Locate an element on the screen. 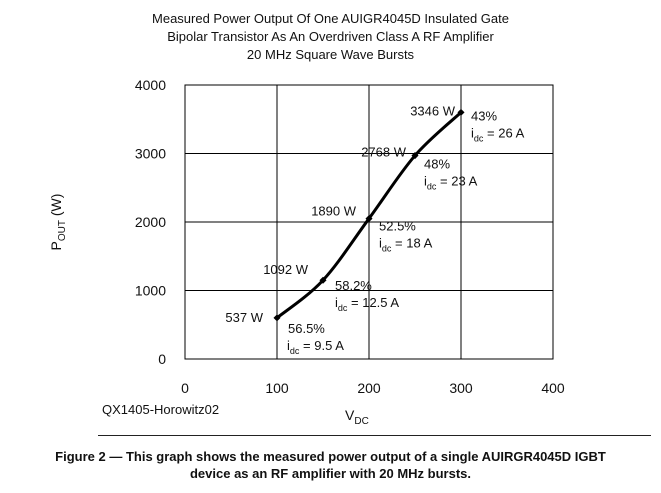  y-axis-label-main: P is located at coordinates (56, 246).